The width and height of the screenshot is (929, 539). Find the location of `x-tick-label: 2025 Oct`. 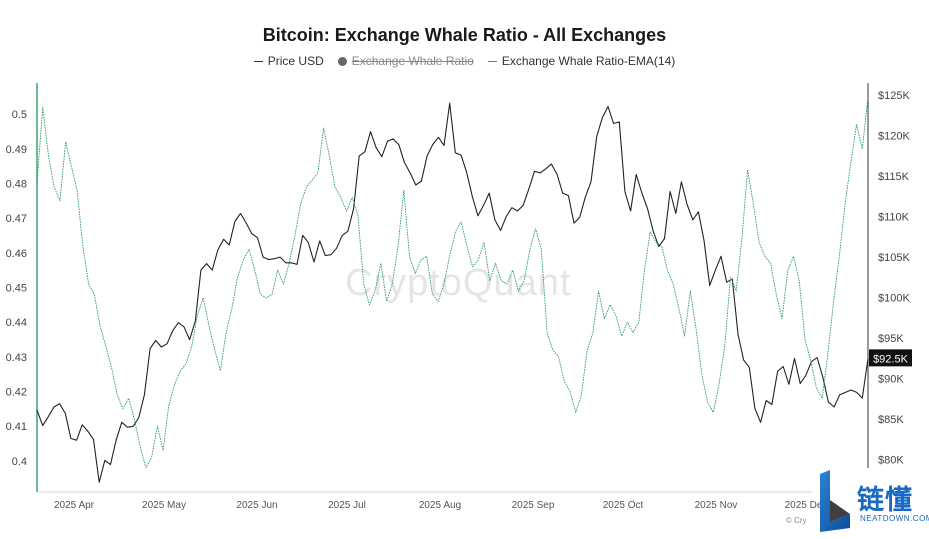

x-tick-label: 2025 Oct is located at coordinates (623, 505).